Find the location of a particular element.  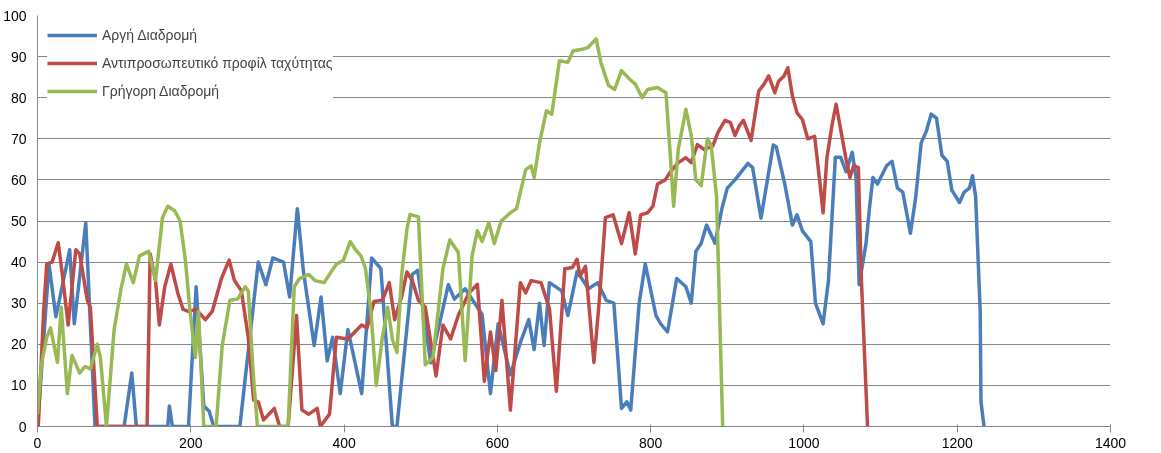

legend-label: Αργή Διαδρομή is located at coordinates (150, 35).